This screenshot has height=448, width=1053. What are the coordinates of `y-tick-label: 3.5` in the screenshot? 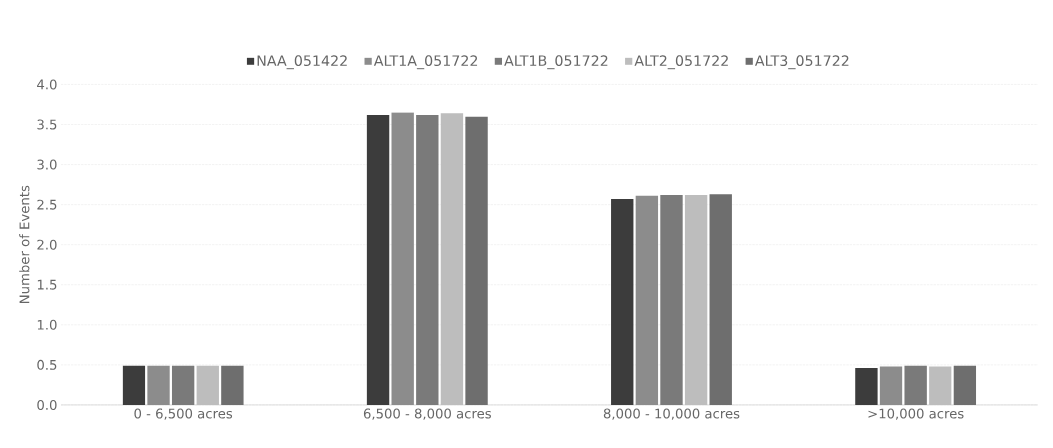 It's located at (47, 124).